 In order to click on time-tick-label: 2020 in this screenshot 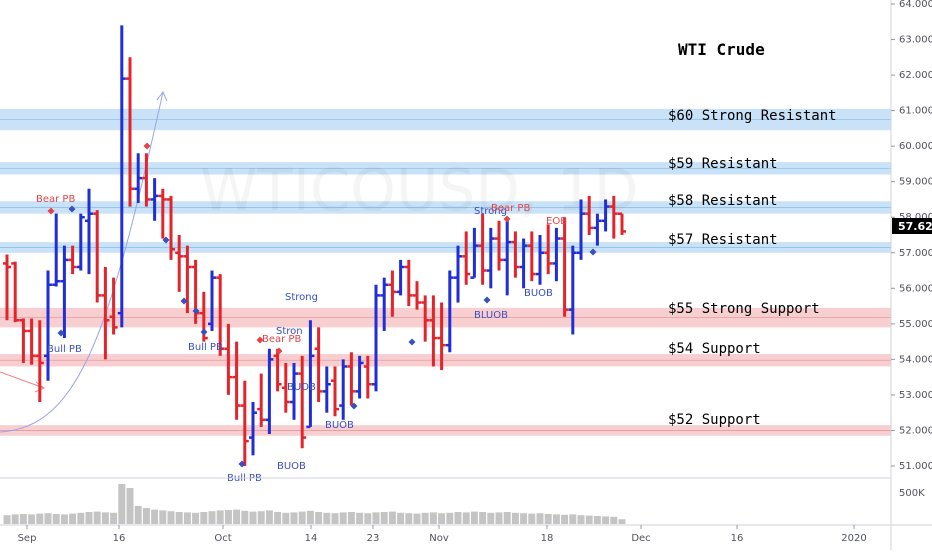, I will do `click(853, 538)`.